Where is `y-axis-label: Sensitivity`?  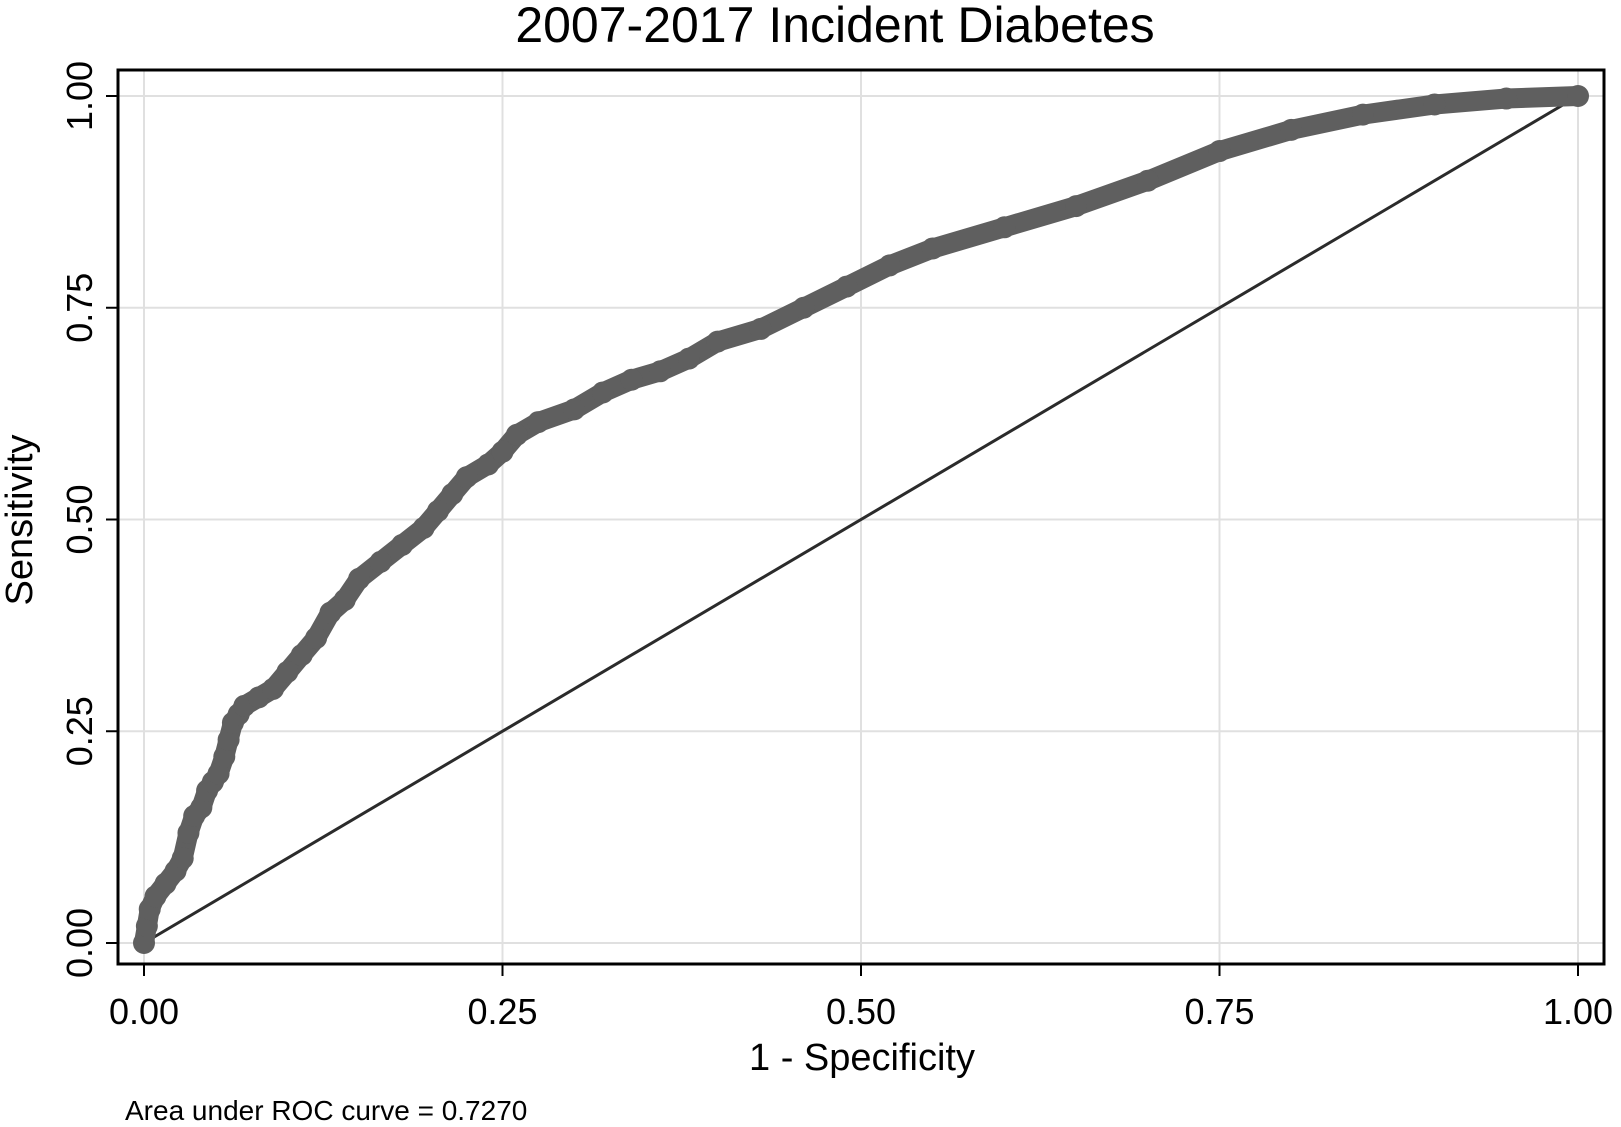
y-axis-label: Sensitivity is located at coordinates (20, 519).